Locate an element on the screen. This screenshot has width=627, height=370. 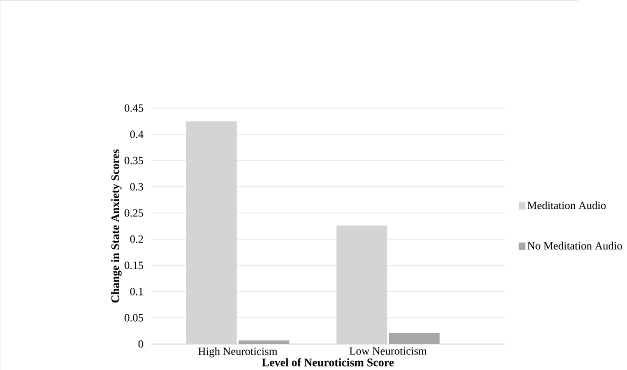
x-tick-label: Low Neuroticism is located at coordinates (388, 351).